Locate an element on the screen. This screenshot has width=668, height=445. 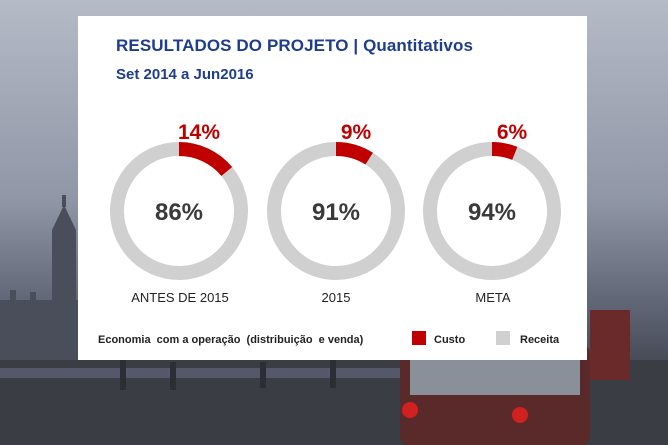
legend-label-custo: Custo is located at coordinates (450, 340).